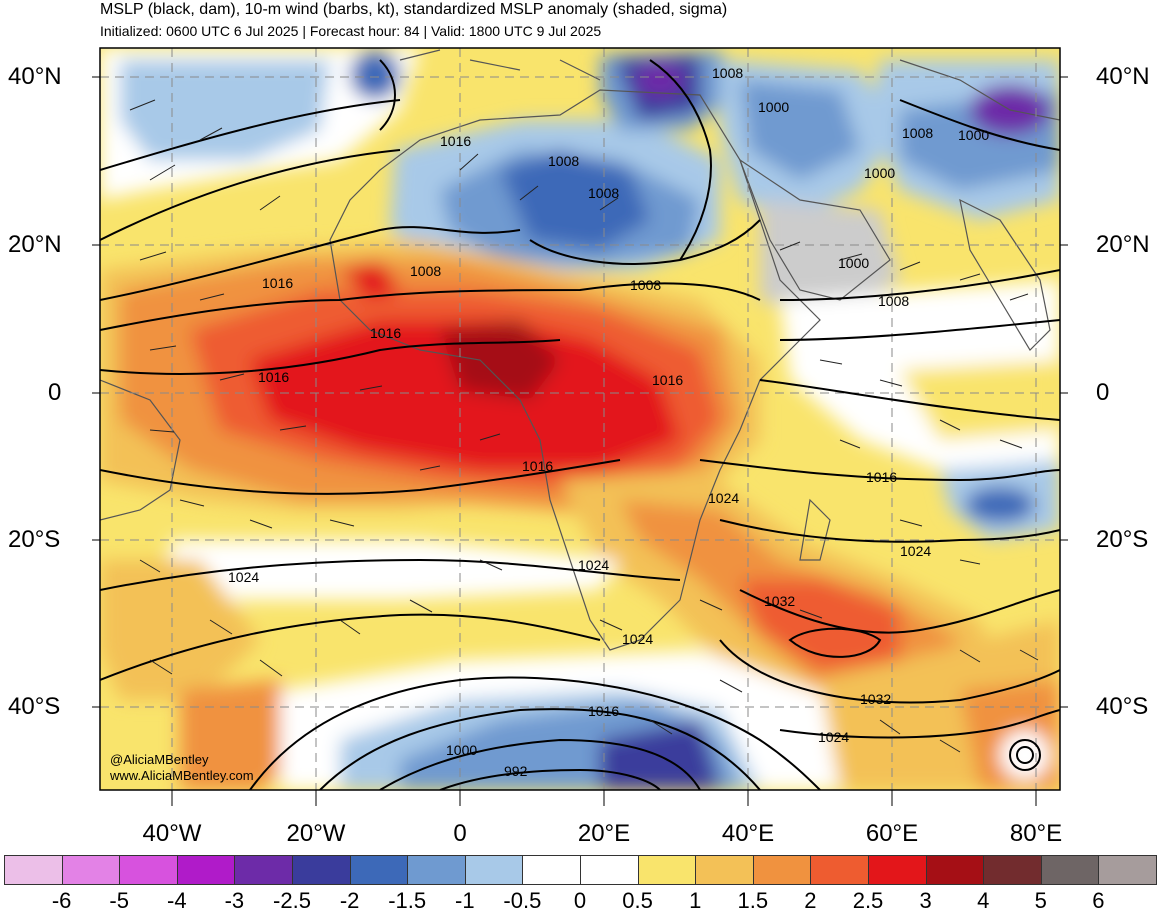  What do you see at coordinates (925, 900) in the screenshot?
I see `colorbar-tick-label: 3` at bounding box center [925, 900].